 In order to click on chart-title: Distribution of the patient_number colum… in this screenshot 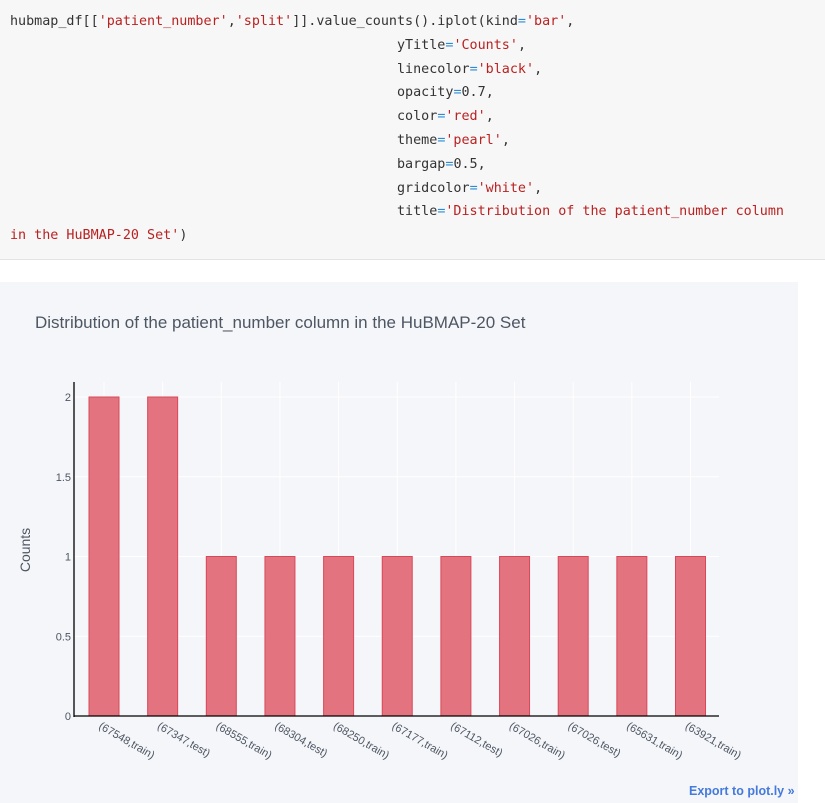, I will do `click(280, 322)`.